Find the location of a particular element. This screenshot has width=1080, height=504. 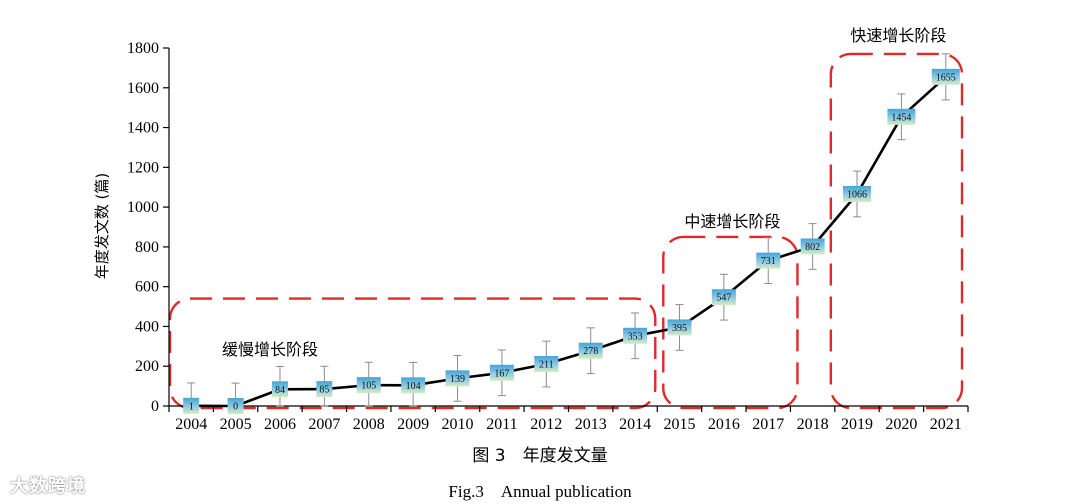

data-label: 85 is located at coordinates (324, 390).